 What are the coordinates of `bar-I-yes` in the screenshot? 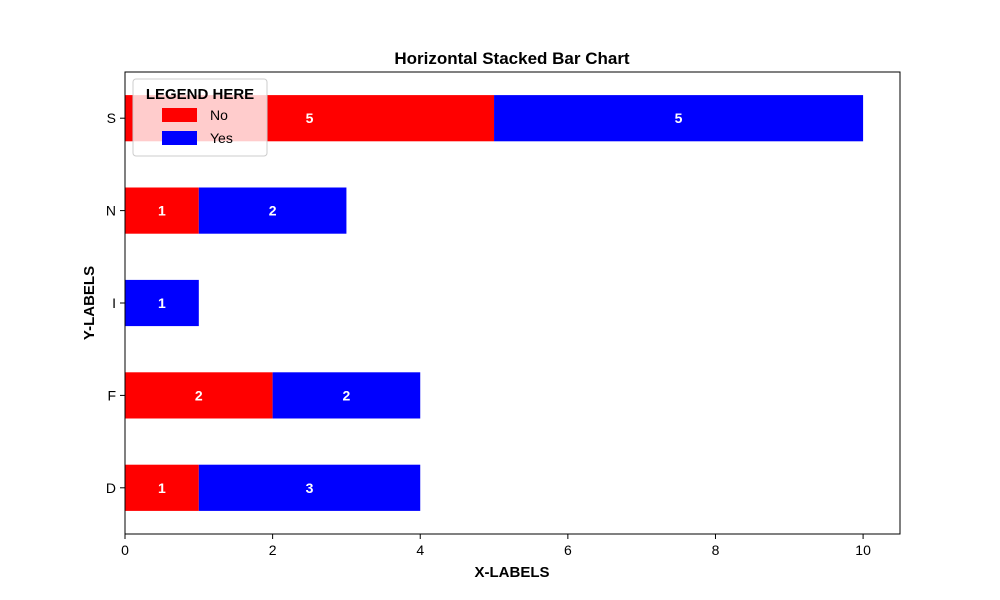 It's located at (162, 303).